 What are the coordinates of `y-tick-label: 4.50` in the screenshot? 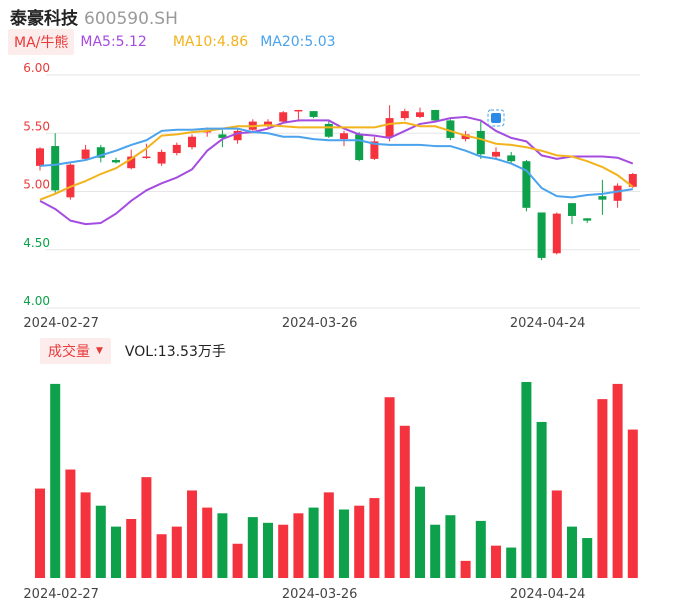 It's located at (36, 243).